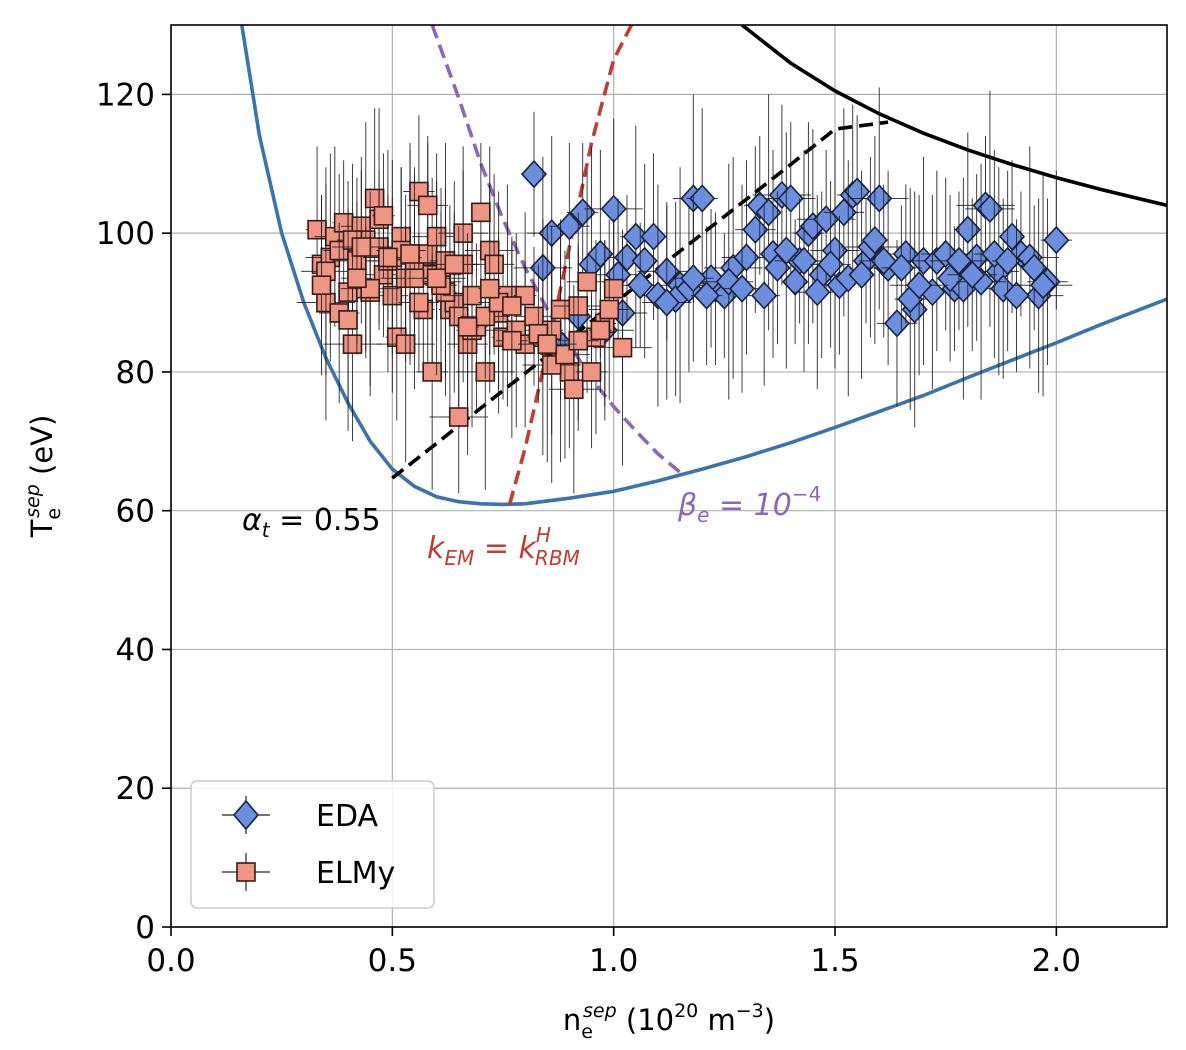  What do you see at coordinates (135, 512) in the screenshot?
I see `y-tick-label: 60` at bounding box center [135, 512].